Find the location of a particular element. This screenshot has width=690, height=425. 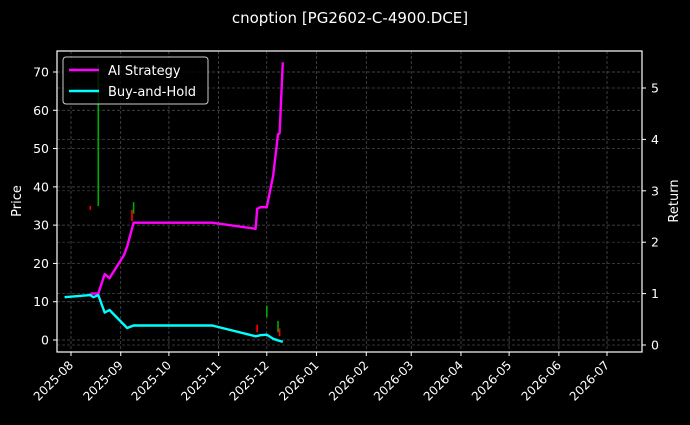

y-tick-label: 0 is located at coordinates (45, 340).